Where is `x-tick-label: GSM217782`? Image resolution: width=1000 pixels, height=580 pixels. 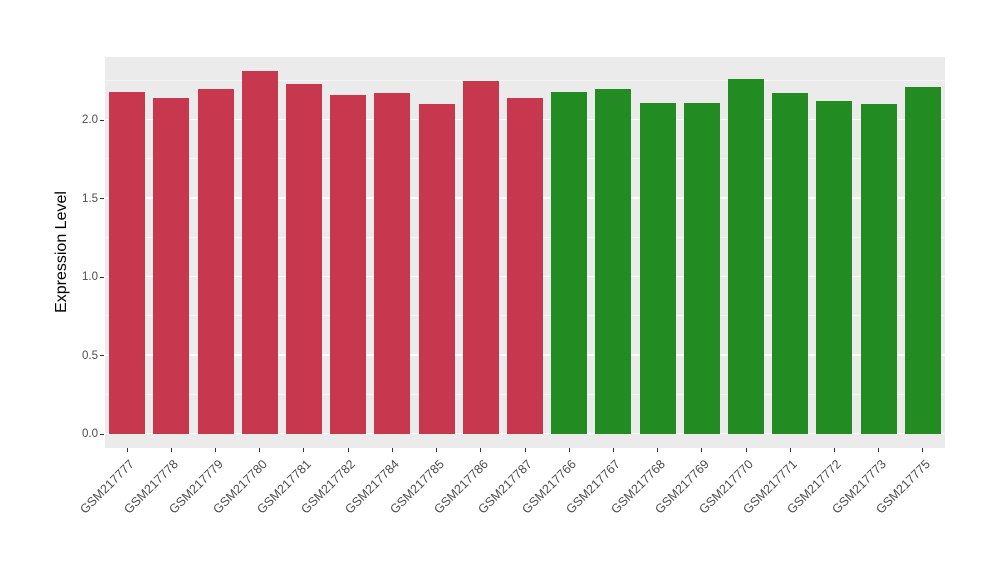 x-tick-label: GSM217782 is located at coordinates (328, 487).